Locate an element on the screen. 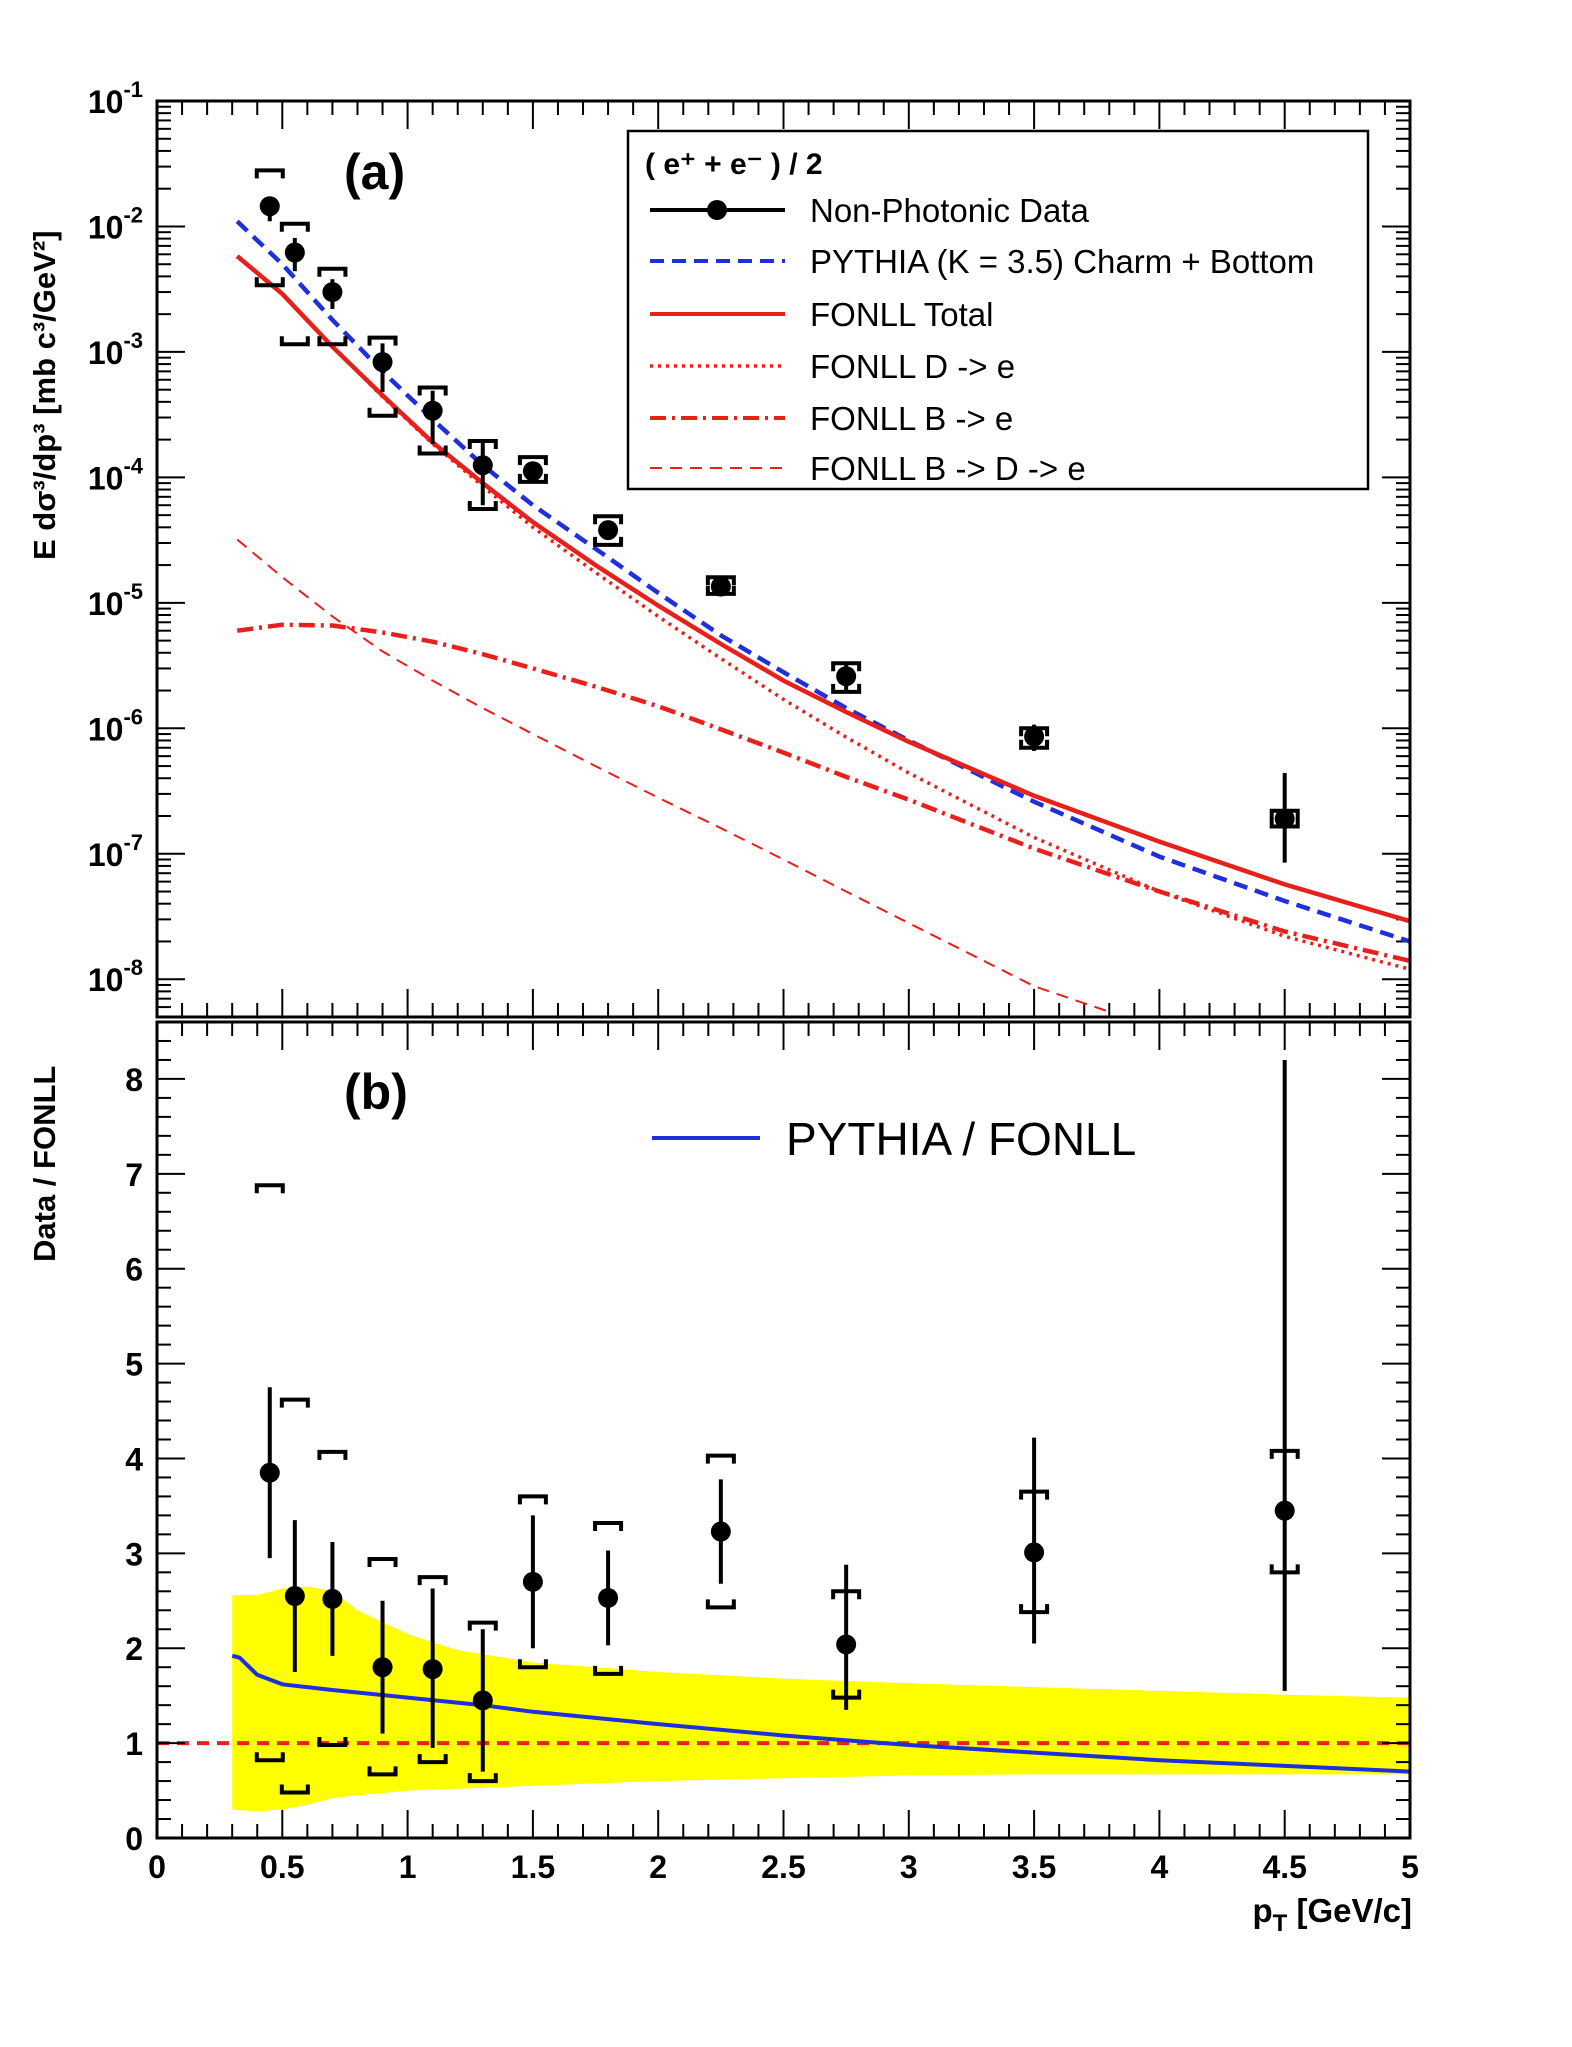 This screenshot has height=2047, width=1572. panel-b-tag: (b) is located at coordinates (376, 1092).